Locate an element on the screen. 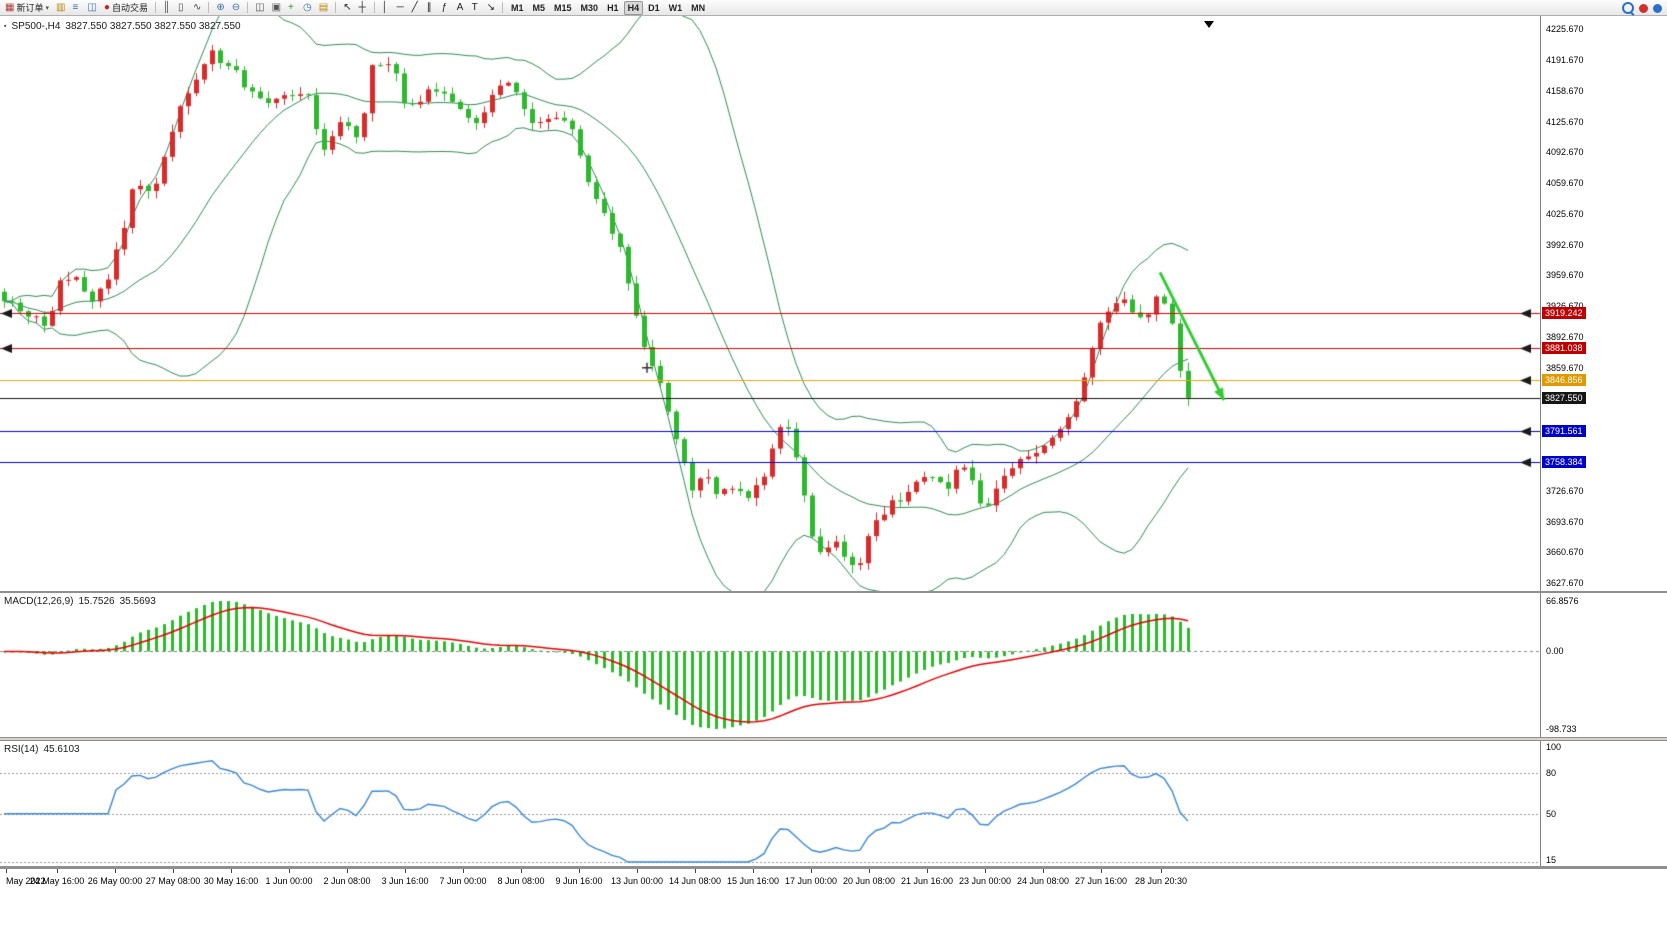 The width and height of the screenshot is (1667, 943). arrows-button: ↘ is located at coordinates (491, 8).